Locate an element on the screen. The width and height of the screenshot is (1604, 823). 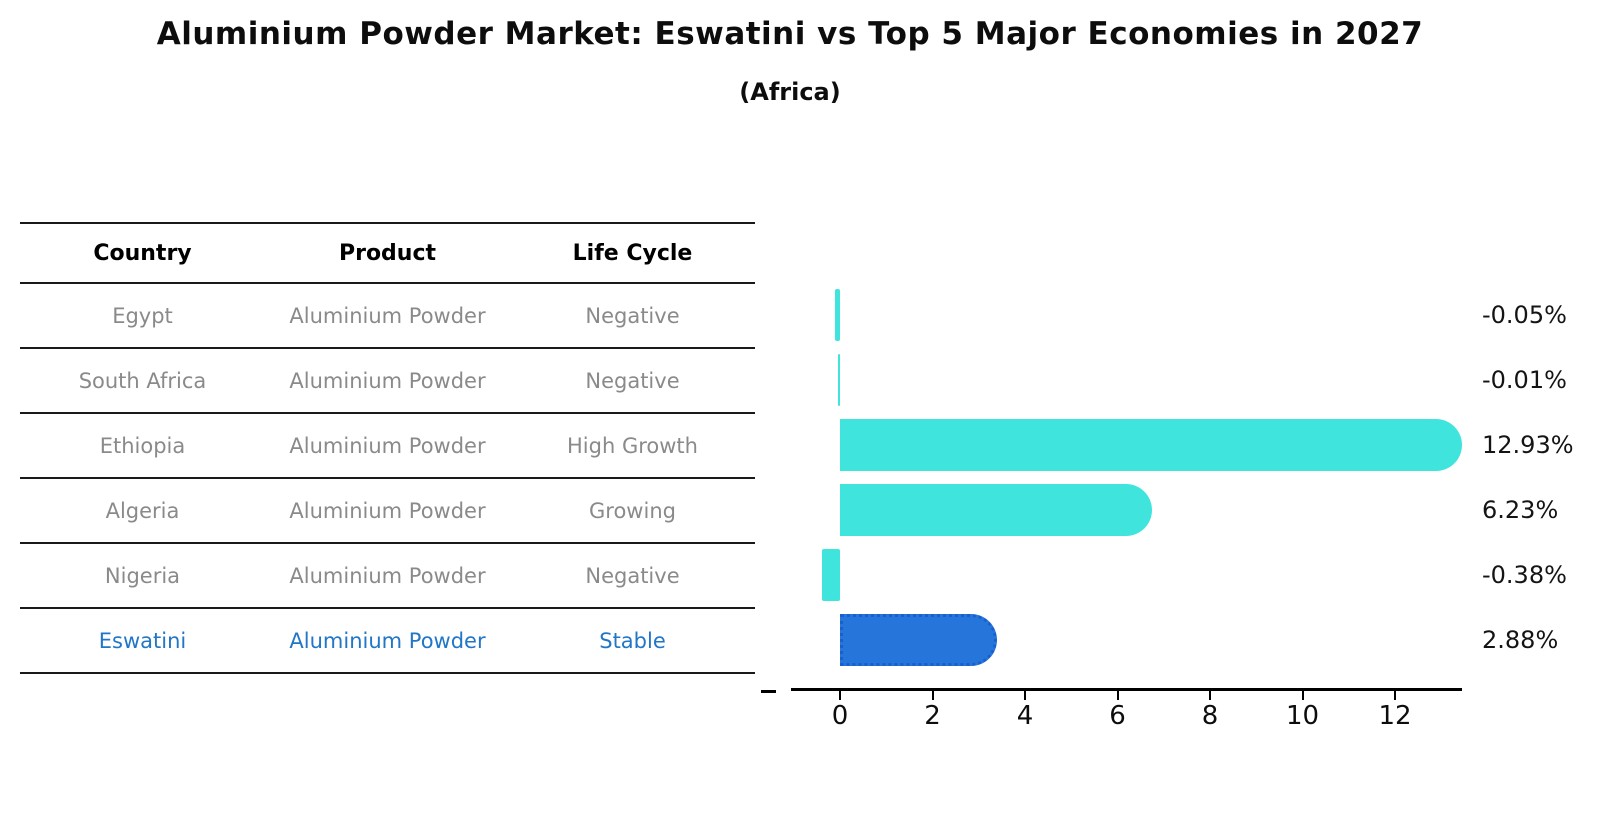
bar-egypt is located at coordinates (837, 314).